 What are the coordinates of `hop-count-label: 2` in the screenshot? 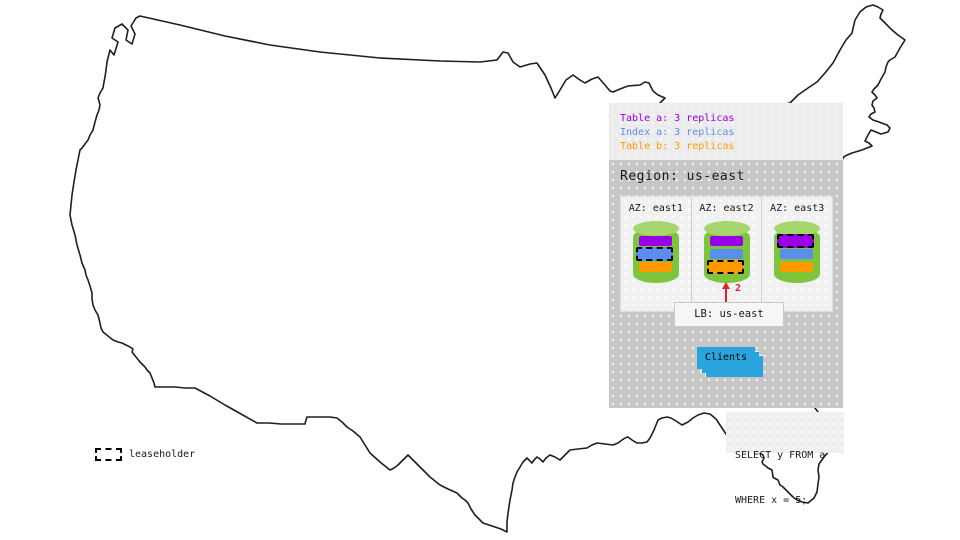 It's located at (738, 288).